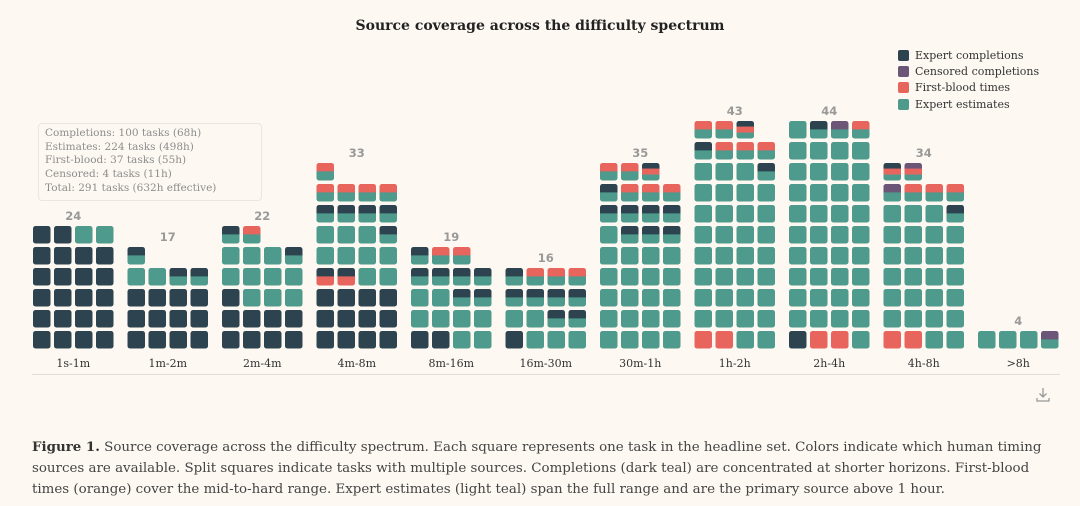 This screenshot has height=506, width=1080. Describe the element at coordinates (963, 88) in the screenshot. I see `legend-label: First-blood times` at that location.